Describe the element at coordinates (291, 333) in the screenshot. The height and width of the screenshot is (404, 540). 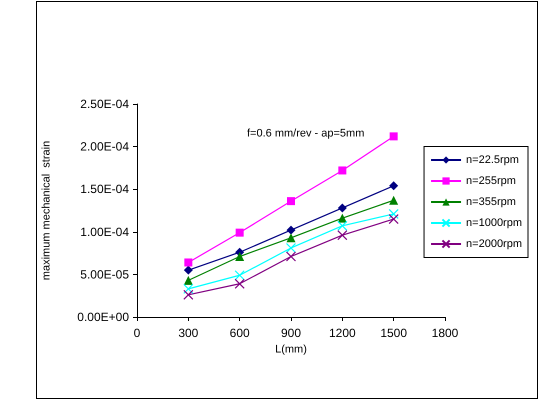
I see `x-tick-label: 900` at that location.